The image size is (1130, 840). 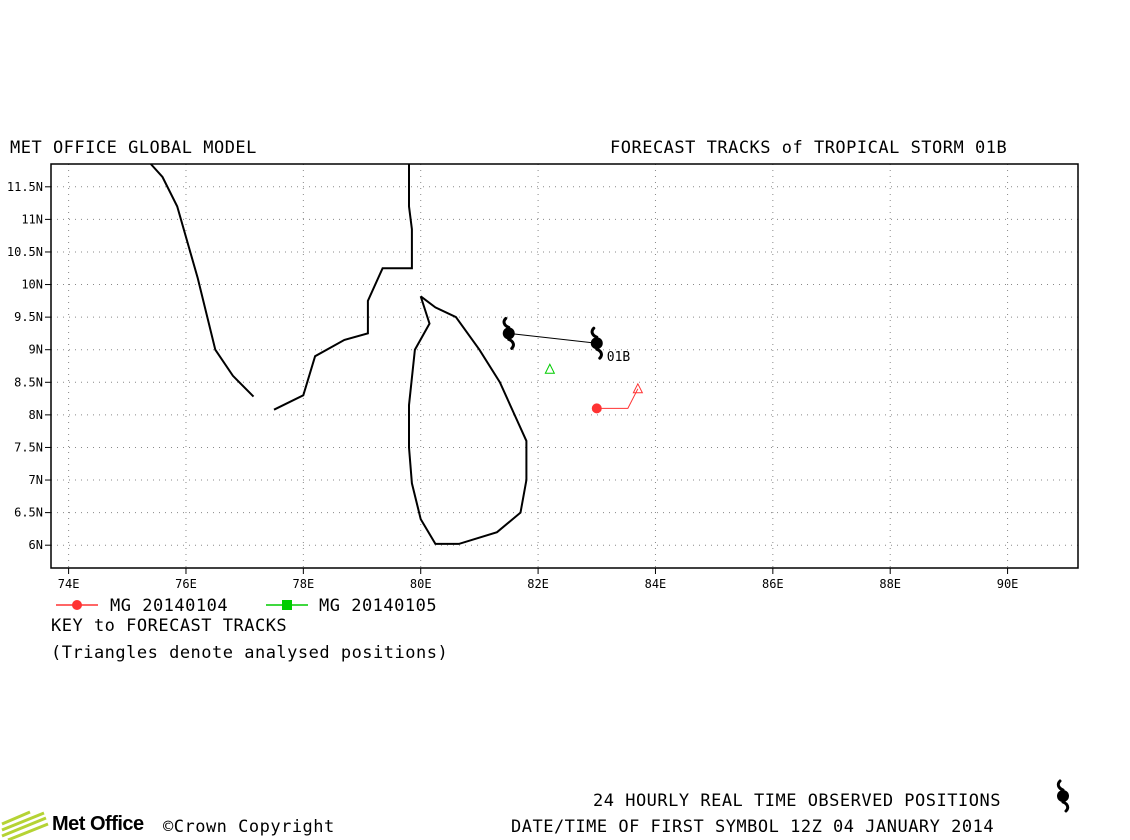 I want to click on x-tick-label-78E: 78E, so click(x=304, y=584).